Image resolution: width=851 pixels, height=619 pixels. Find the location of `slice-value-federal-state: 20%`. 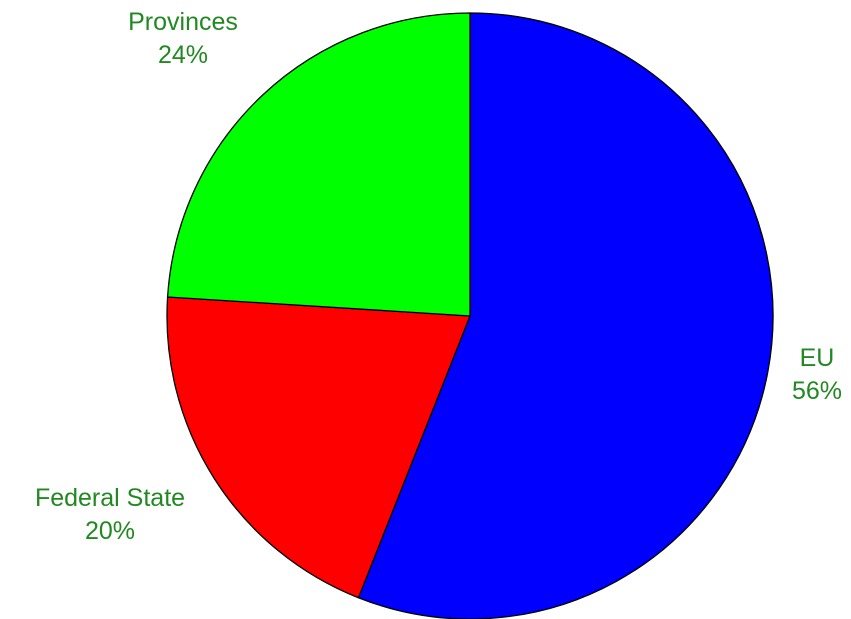

slice-value-federal-state: 20% is located at coordinates (110, 531).